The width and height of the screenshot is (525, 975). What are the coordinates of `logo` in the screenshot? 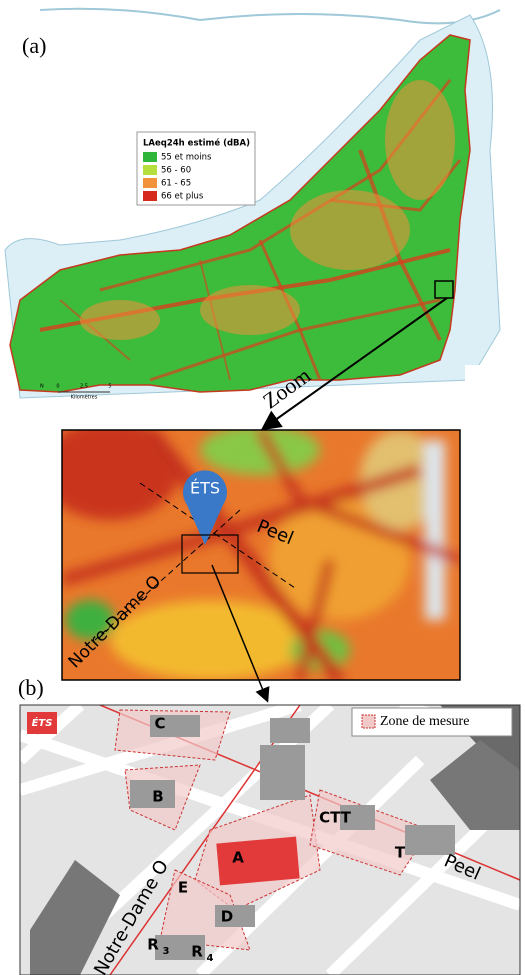 It's located at (42, 723).